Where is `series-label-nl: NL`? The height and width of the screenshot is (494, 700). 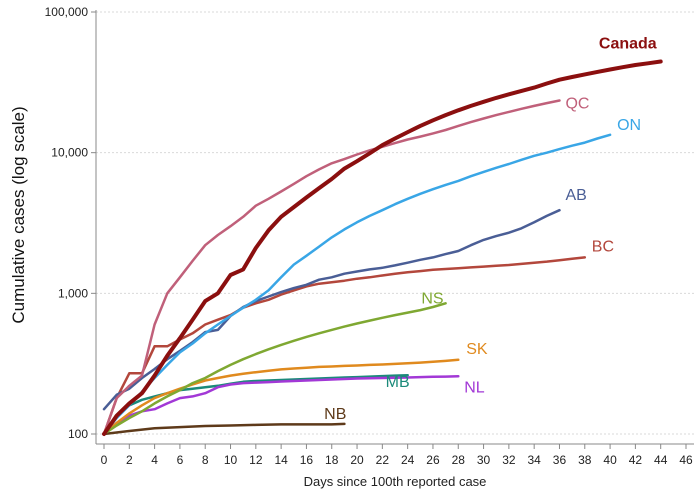
series-label-nl: NL is located at coordinates (474, 387).